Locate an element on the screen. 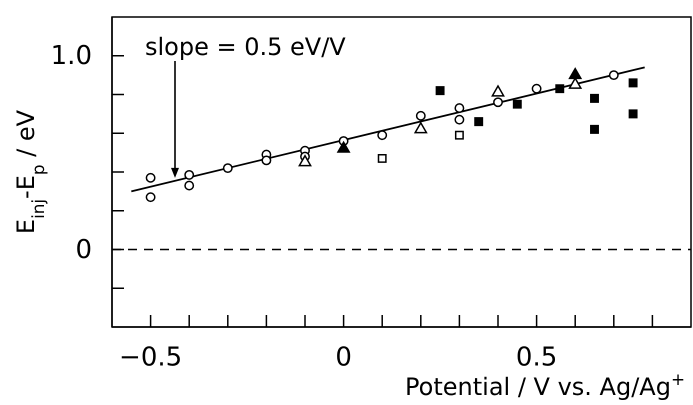 This screenshot has width=693, height=405. x-tick-label: −0.5 is located at coordinates (150, 357).